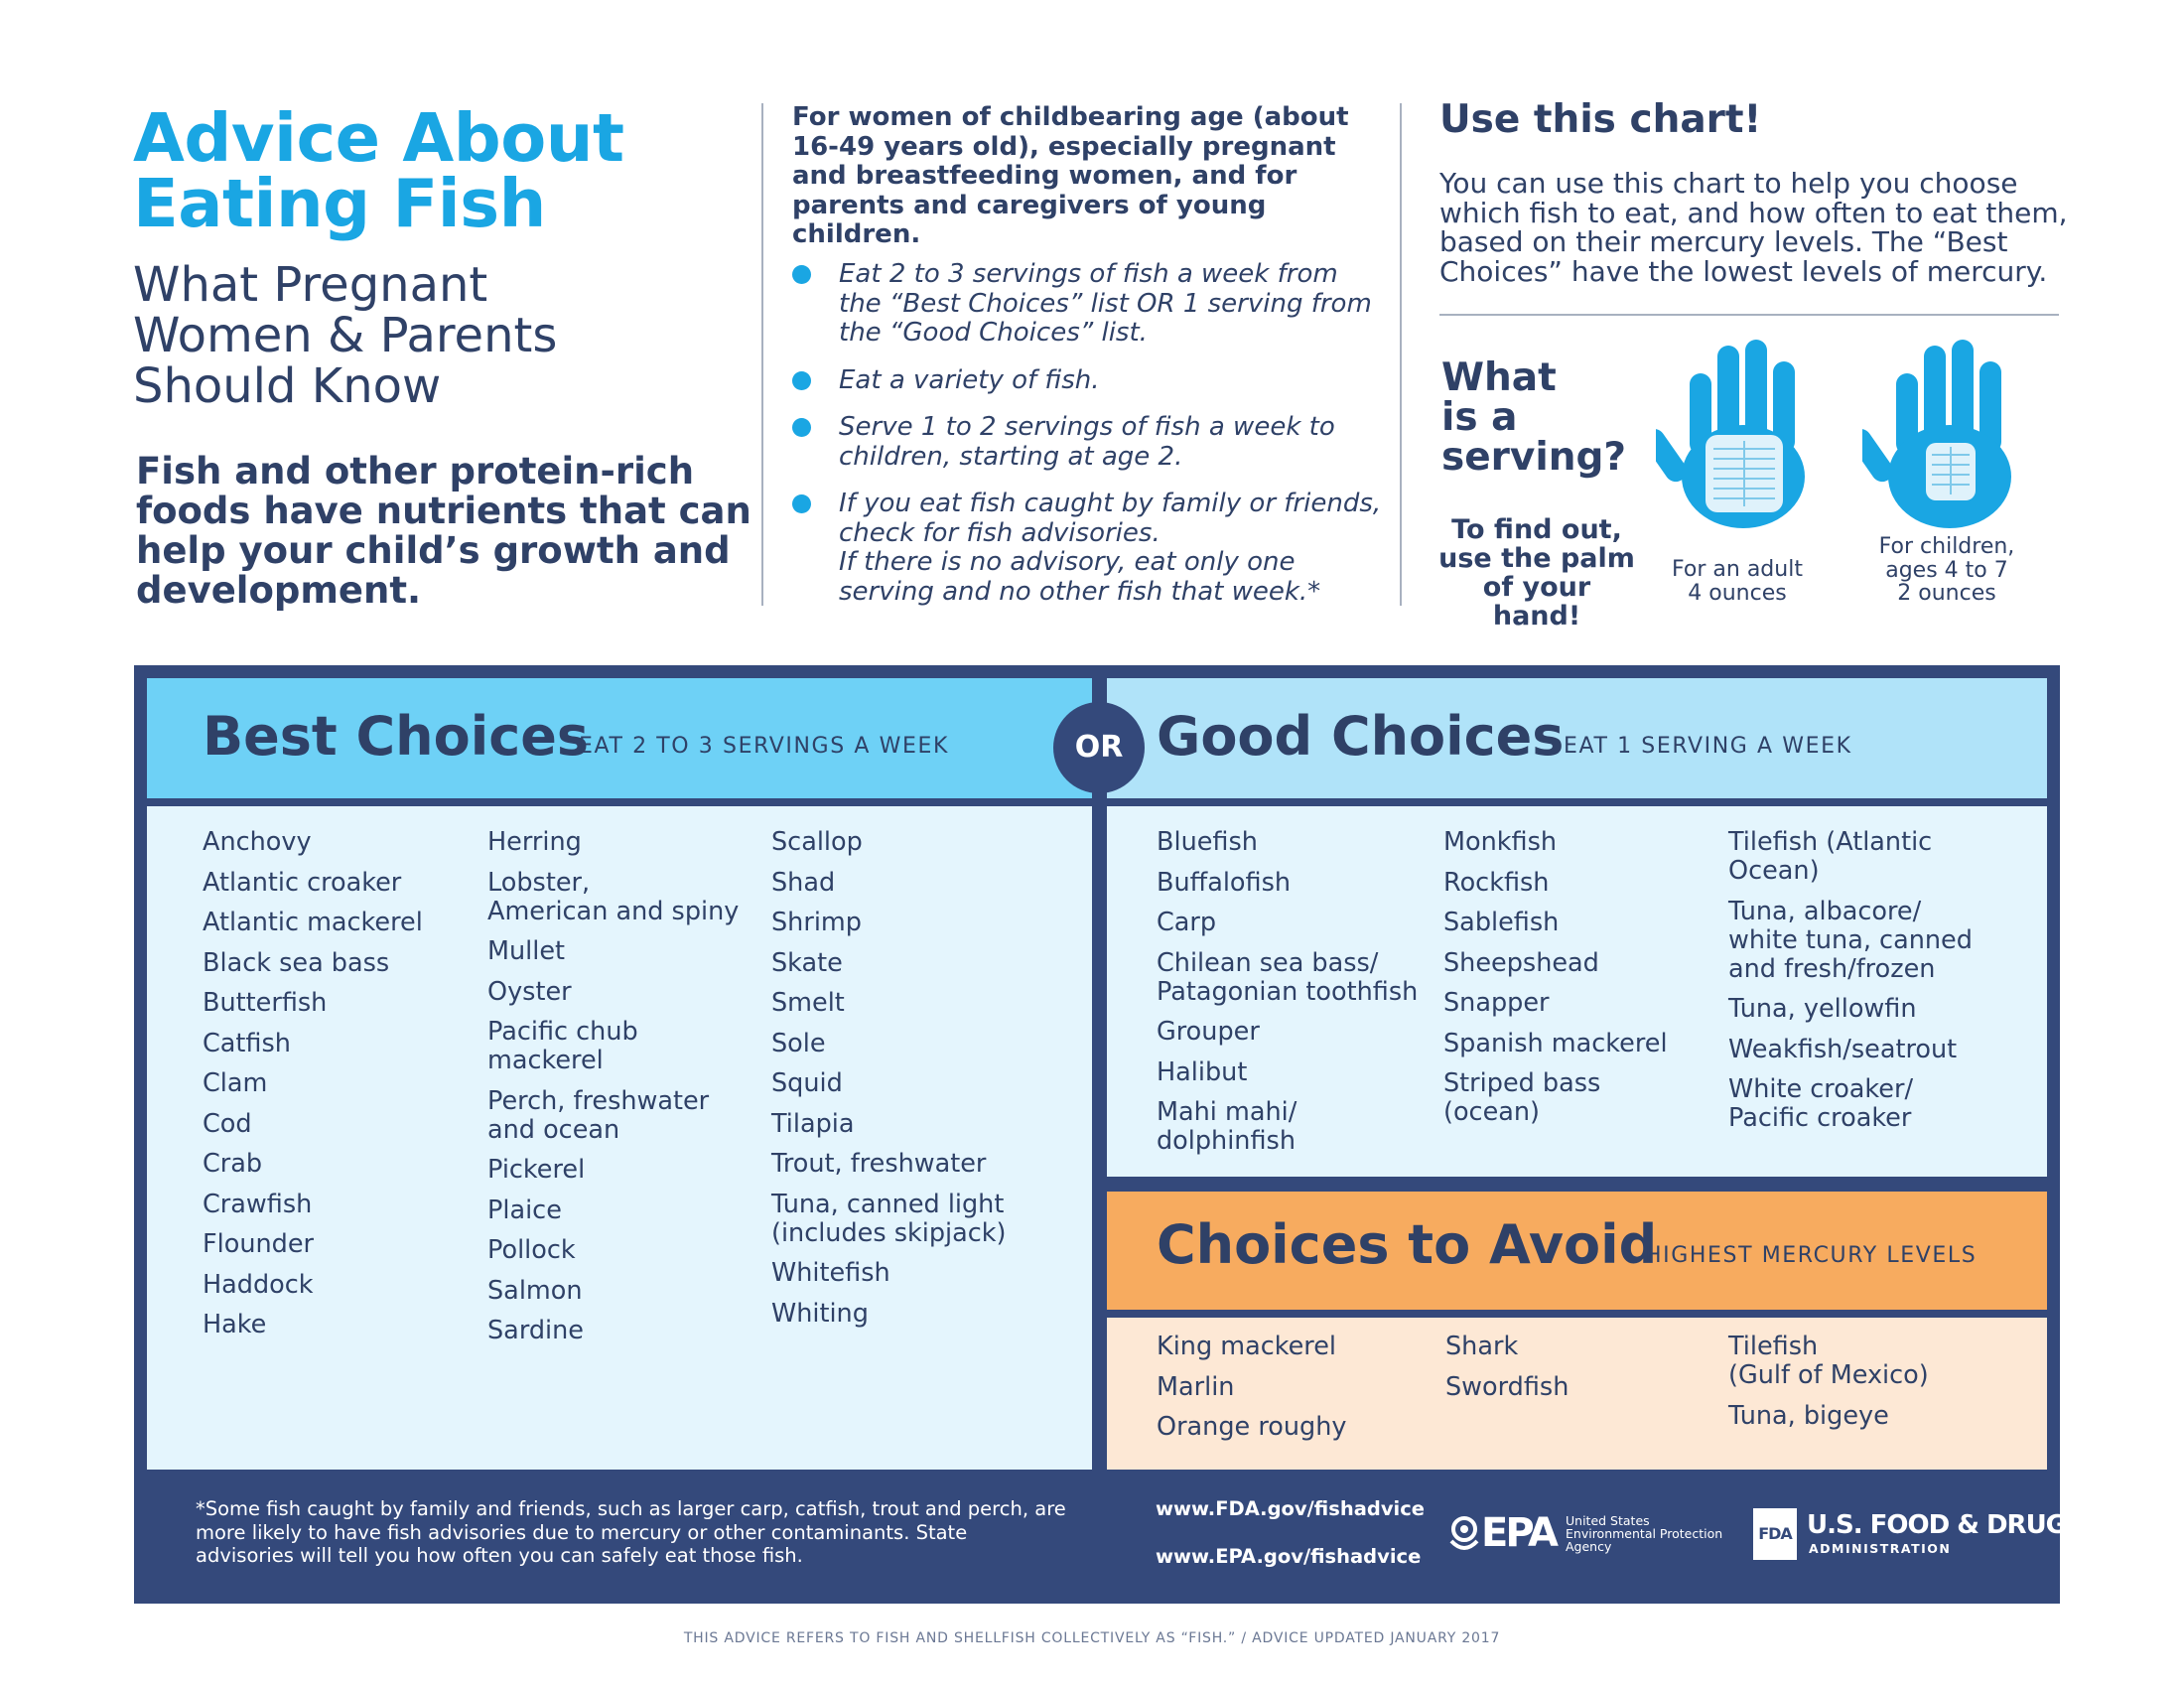 This screenshot has height=1688, width=2184. Describe the element at coordinates (1540, 418) in the screenshot. I see `serving-question: What is a serving?` at that location.